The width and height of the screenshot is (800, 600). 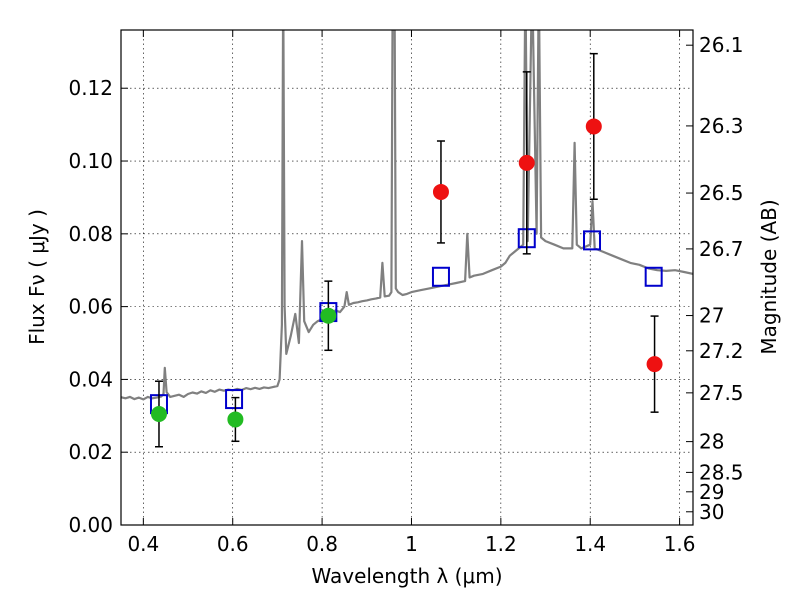 I want to click on y-tick-label: 0.08, so click(x=90, y=234).